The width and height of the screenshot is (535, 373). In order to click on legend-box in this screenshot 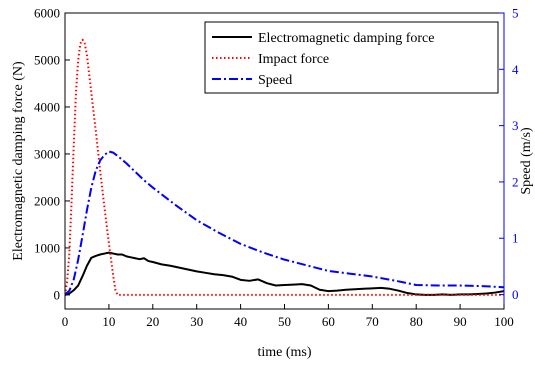, I will do `click(351, 57)`.